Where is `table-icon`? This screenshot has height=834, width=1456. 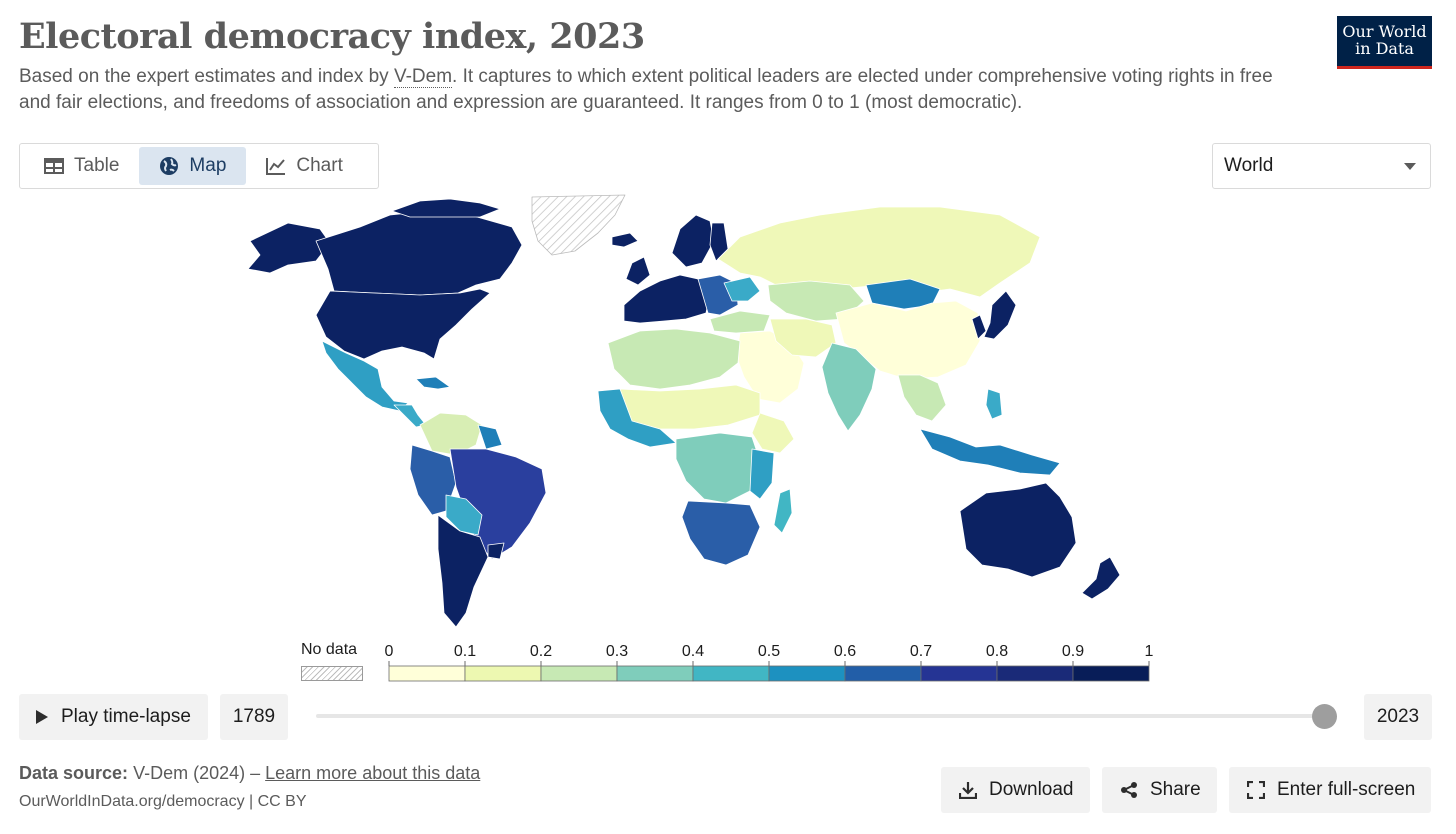 table-icon is located at coordinates (54, 166).